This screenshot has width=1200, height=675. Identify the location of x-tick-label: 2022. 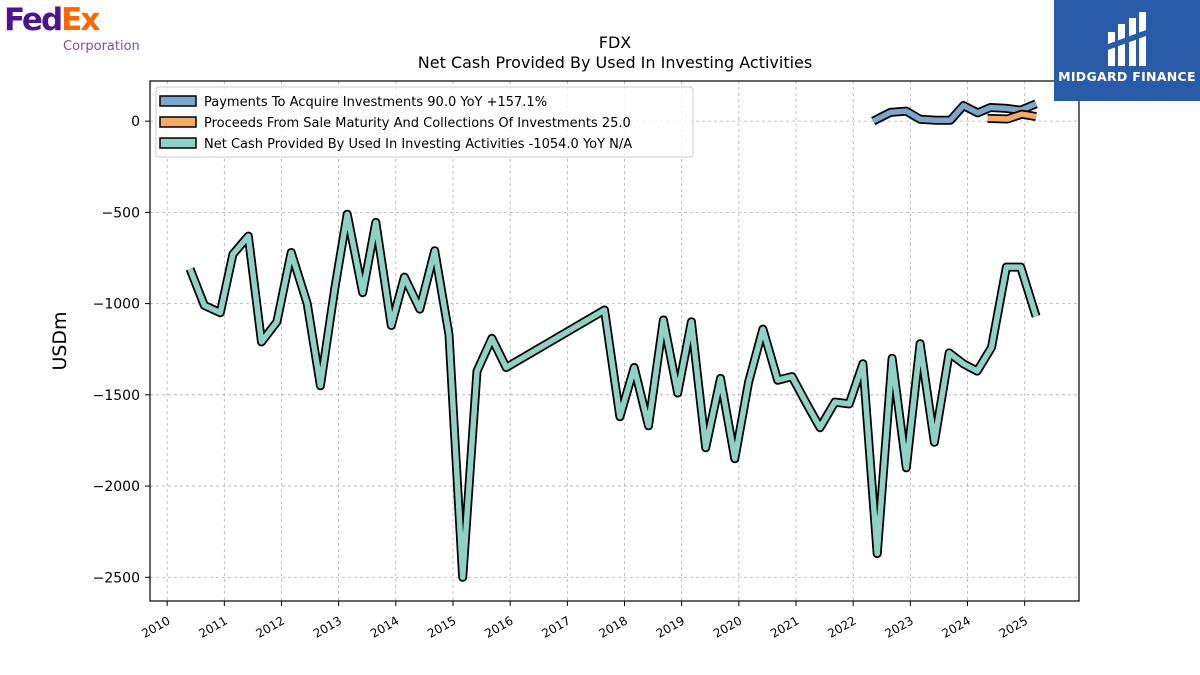
(841, 626).